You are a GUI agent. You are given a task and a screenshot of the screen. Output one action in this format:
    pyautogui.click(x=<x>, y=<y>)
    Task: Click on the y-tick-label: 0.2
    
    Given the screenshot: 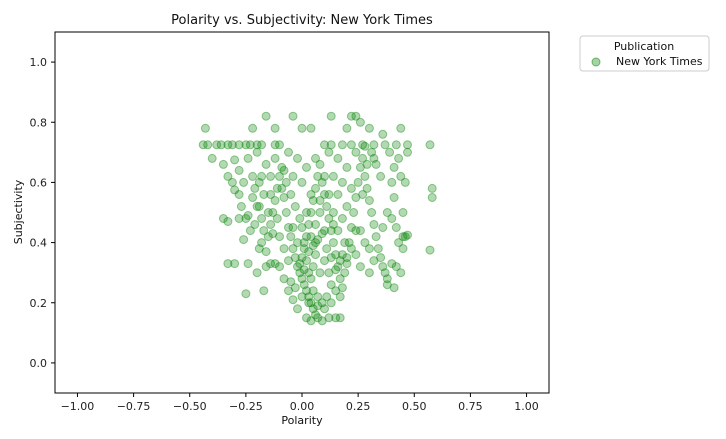 What is the action you would take?
    pyautogui.click(x=39, y=303)
    